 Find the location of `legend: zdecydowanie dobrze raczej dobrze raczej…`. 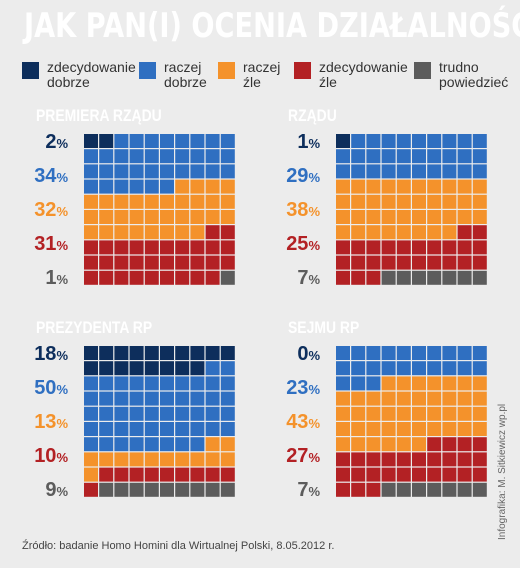

legend: zdecydowanie dobrze raczej dobrze raczej… is located at coordinates (260, 80).